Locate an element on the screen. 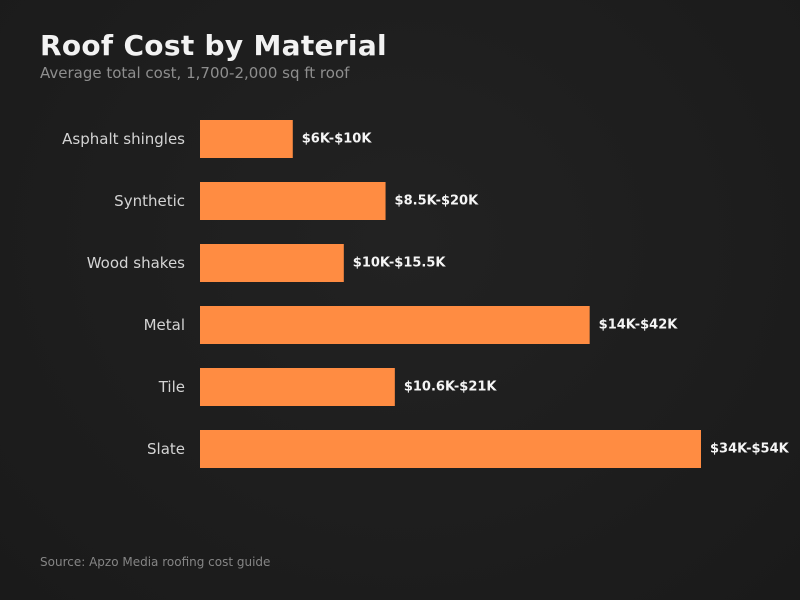  category-label: Wood shakes is located at coordinates (136, 263).